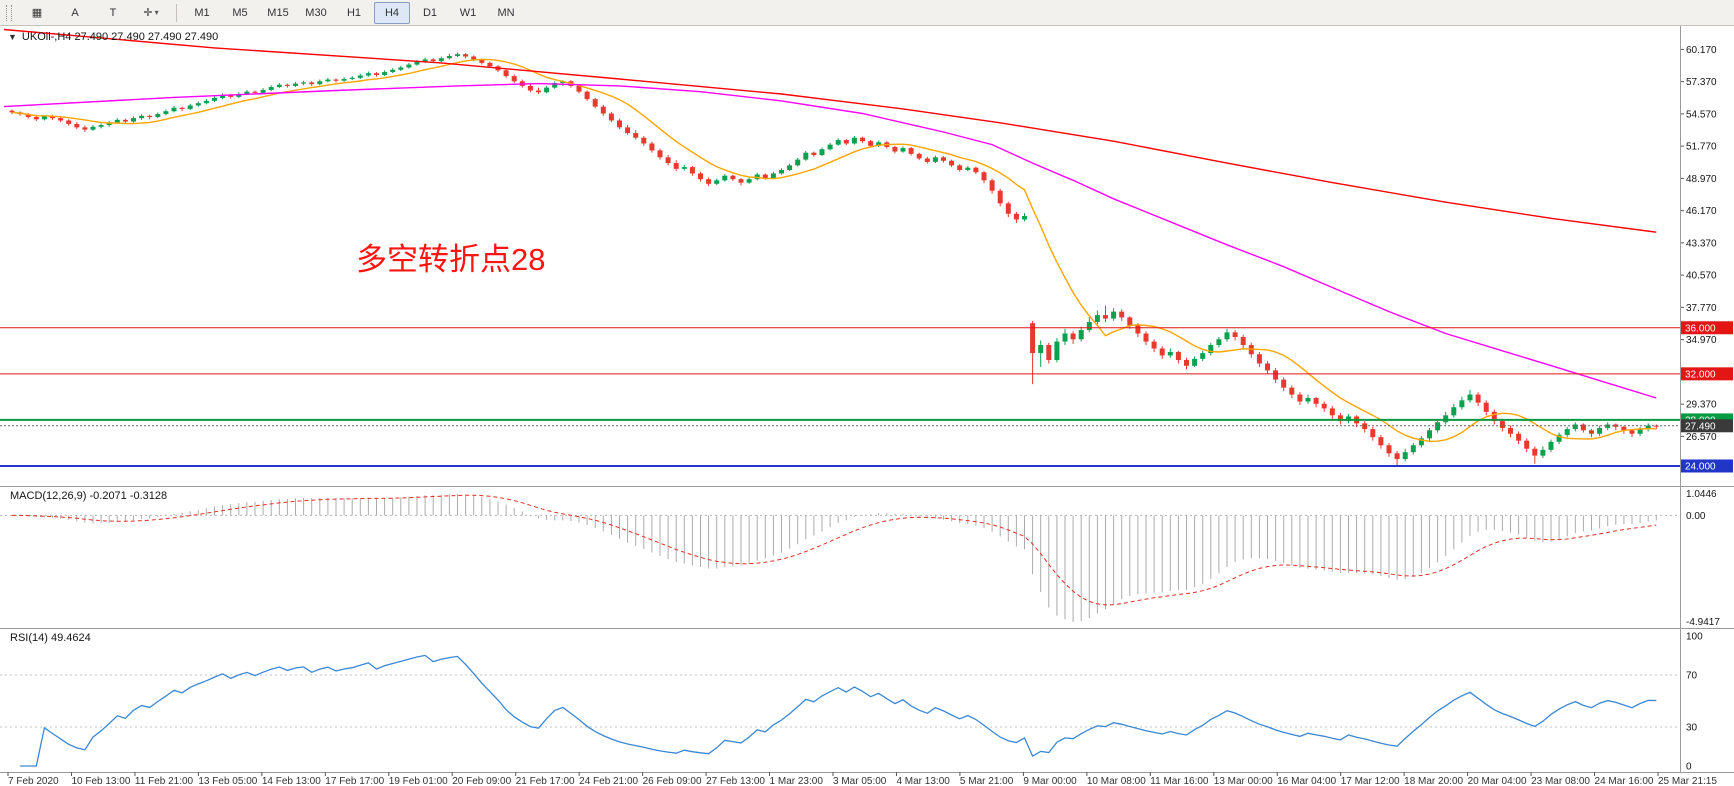  Describe the element at coordinates (278, 12) in the screenshot. I see `timeframe-button-M15: M15` at that location.